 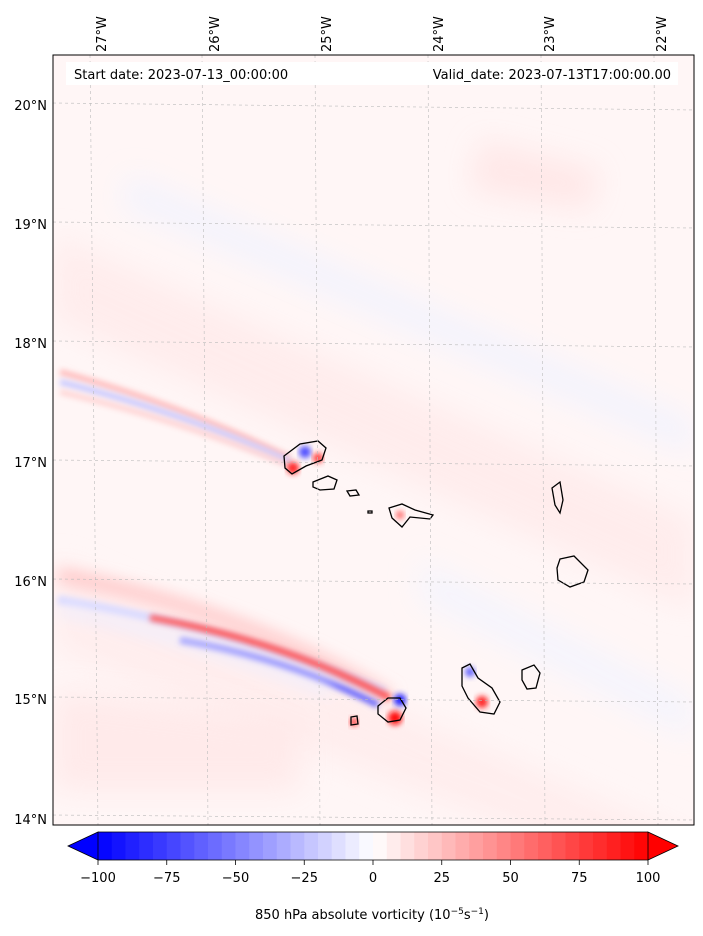 I want to click on lon-label-23w: 23°W, so click(x=550, y=34).